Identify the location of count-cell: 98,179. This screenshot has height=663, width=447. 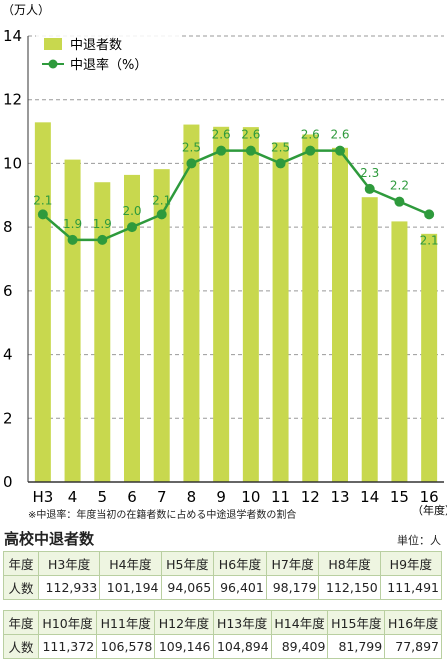
(292, 587).